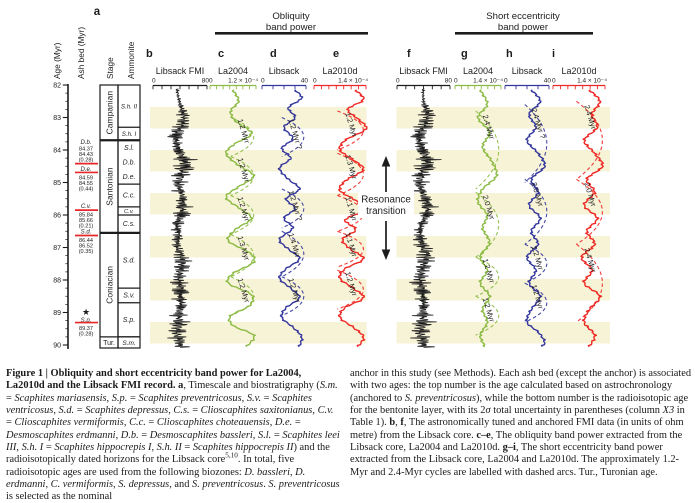 This screenshot has height=503, width=695. What do you see at coordinates (144, 485) in the screenshot?
I see `caption-text-segment: S. depressus` at bounding box center [144, 485].